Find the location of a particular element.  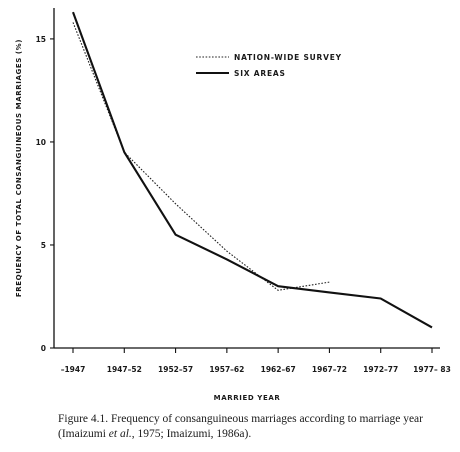

x-tick-label: 1957–62 is located at coordinates (226, 369).